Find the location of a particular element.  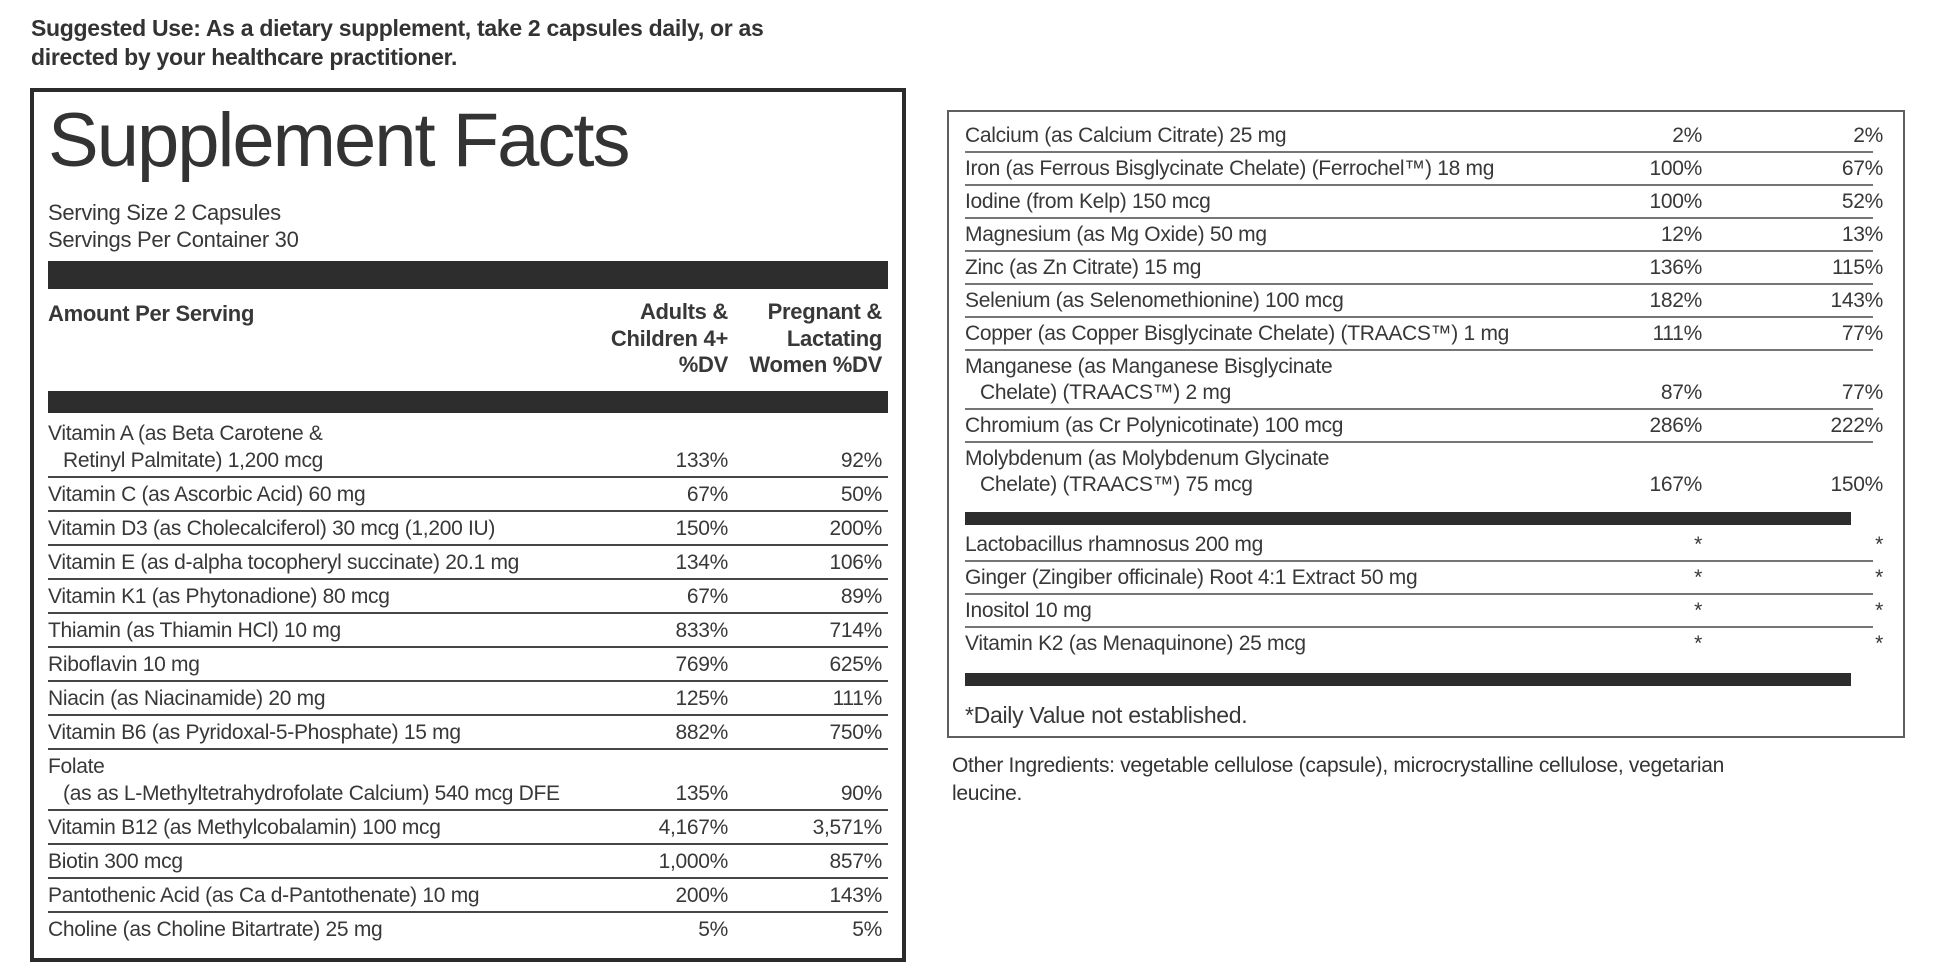

adults-children-dv-value: 150% is located at coordinates (701, 529).